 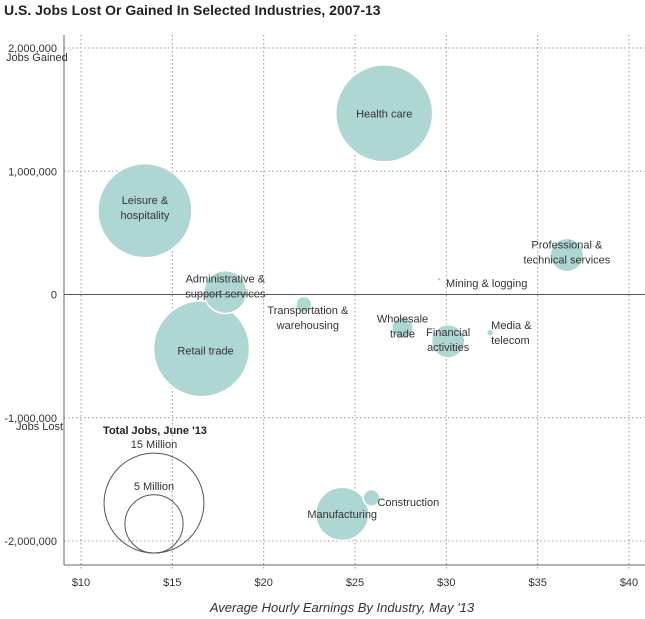 I want to click on bubble-label: Professional &, so click(x=567, y=246).